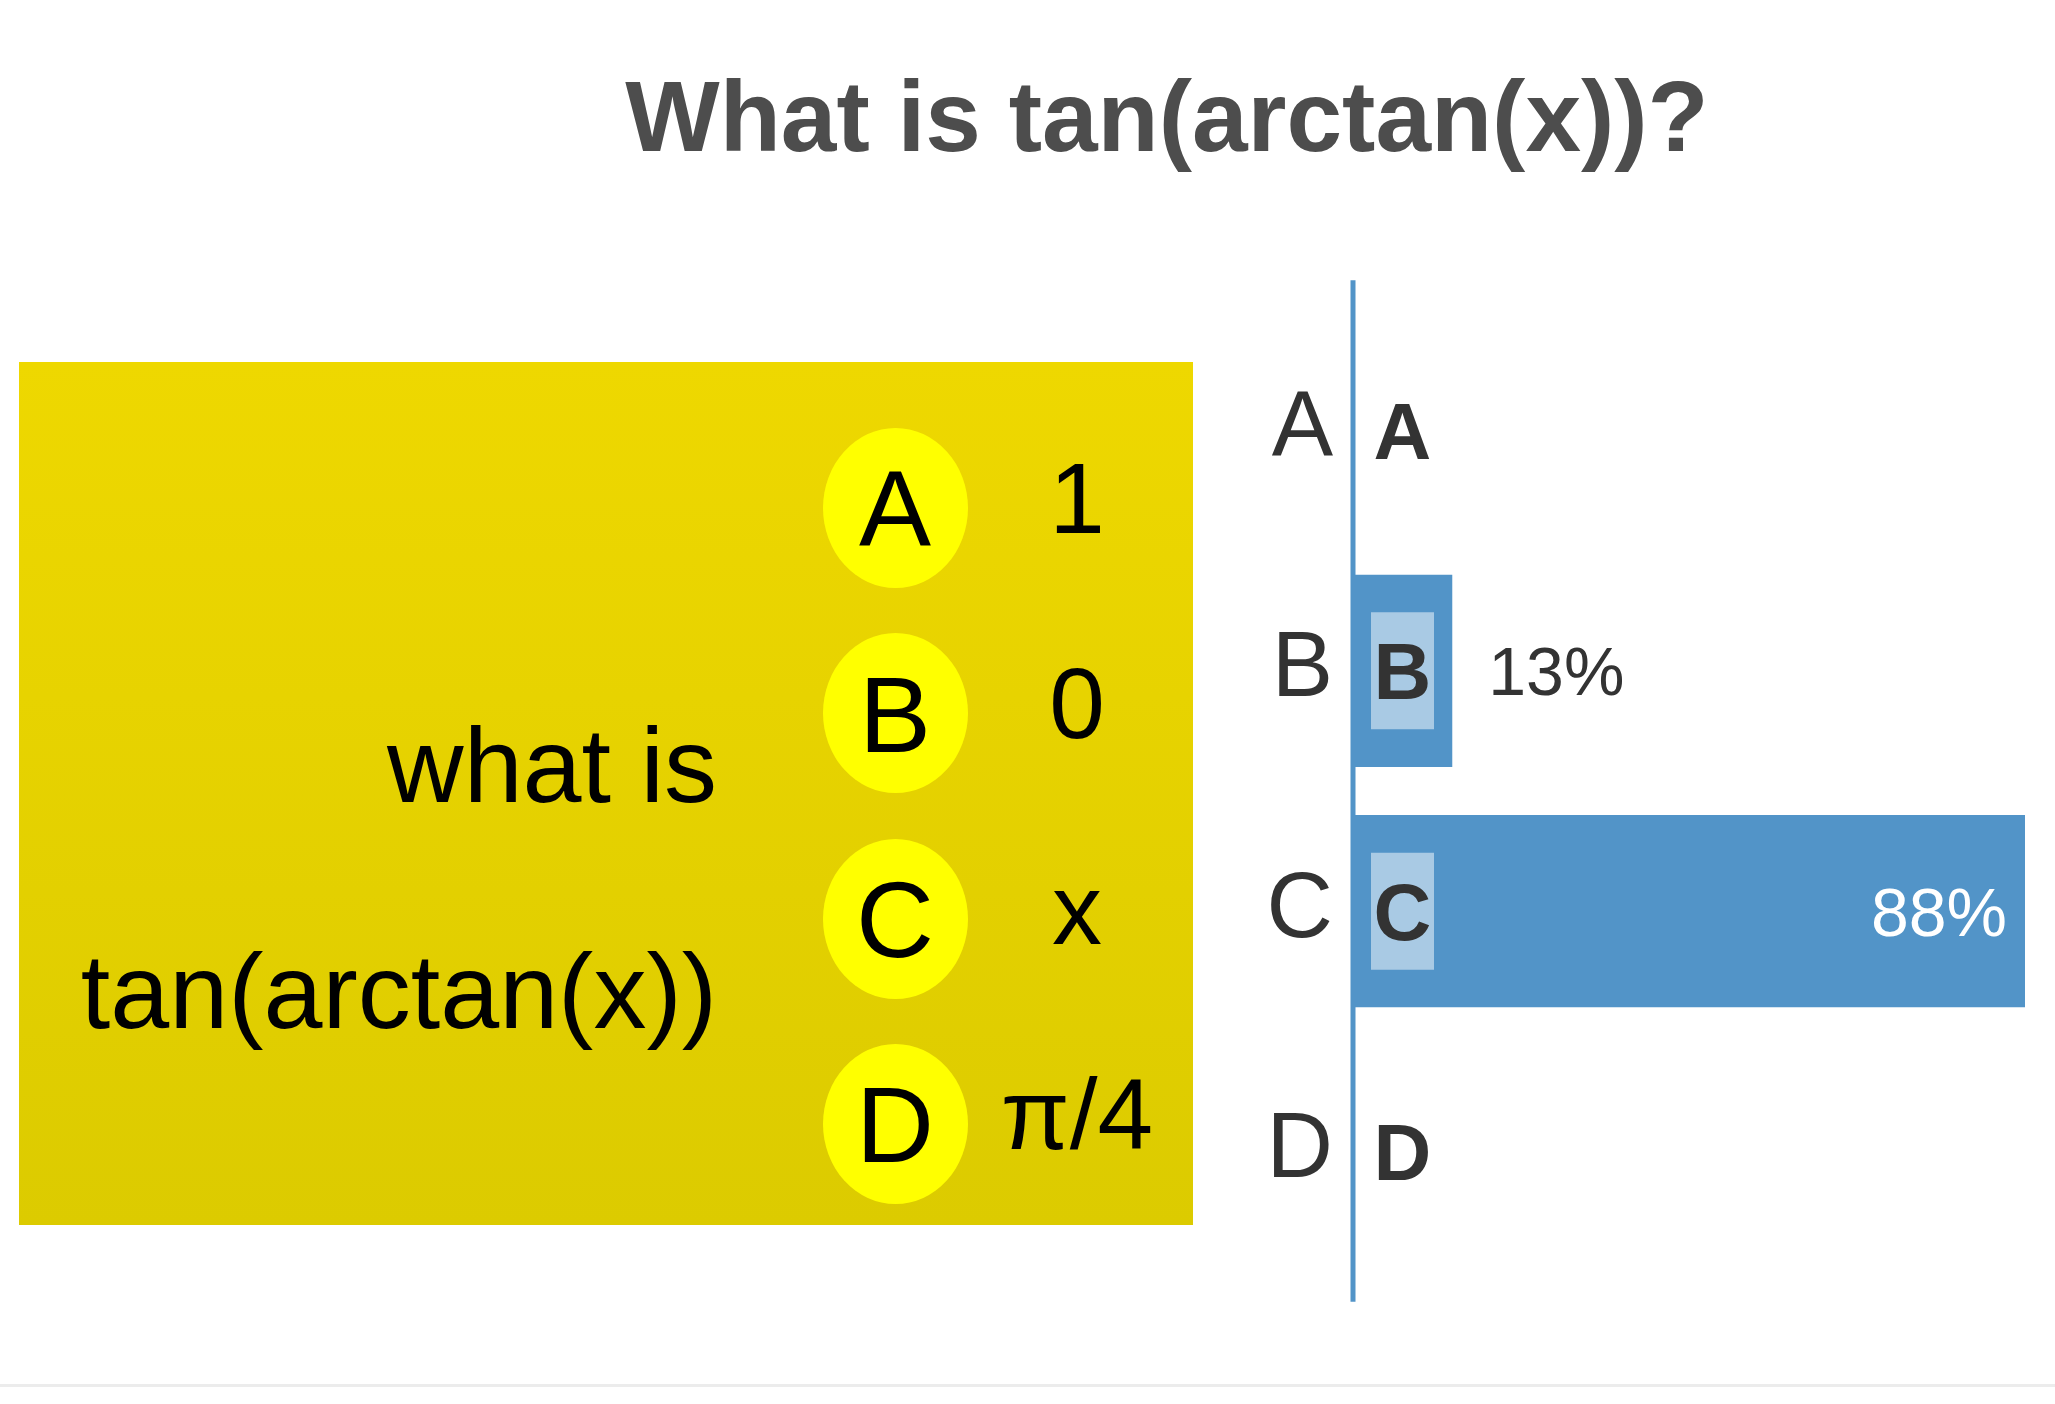 This screenshot has height=1404, width=2055. I want to click on text: x, so click(1077, 908).